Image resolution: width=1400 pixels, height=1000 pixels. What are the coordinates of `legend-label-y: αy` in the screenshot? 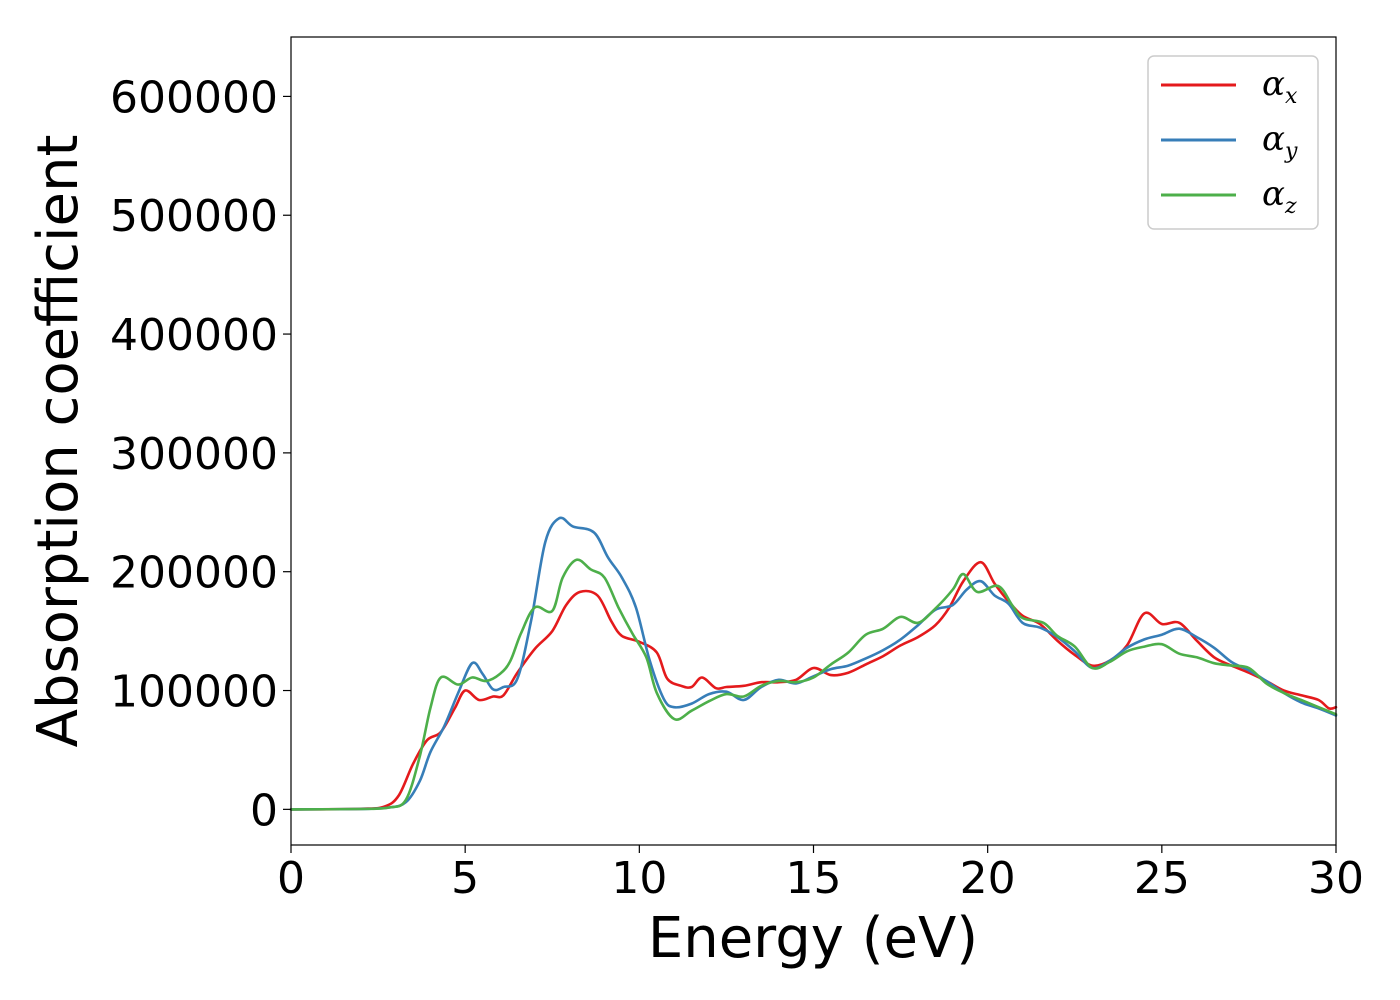 It's located at (1280, 141).